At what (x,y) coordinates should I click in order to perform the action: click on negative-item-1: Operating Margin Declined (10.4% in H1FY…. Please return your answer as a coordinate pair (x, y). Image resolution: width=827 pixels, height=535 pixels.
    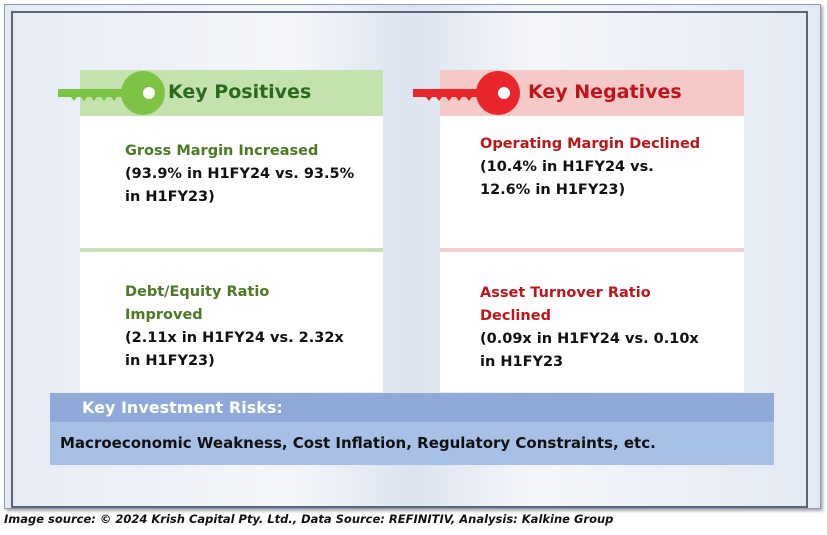
    Looking at the image, I should click on (590, 167).